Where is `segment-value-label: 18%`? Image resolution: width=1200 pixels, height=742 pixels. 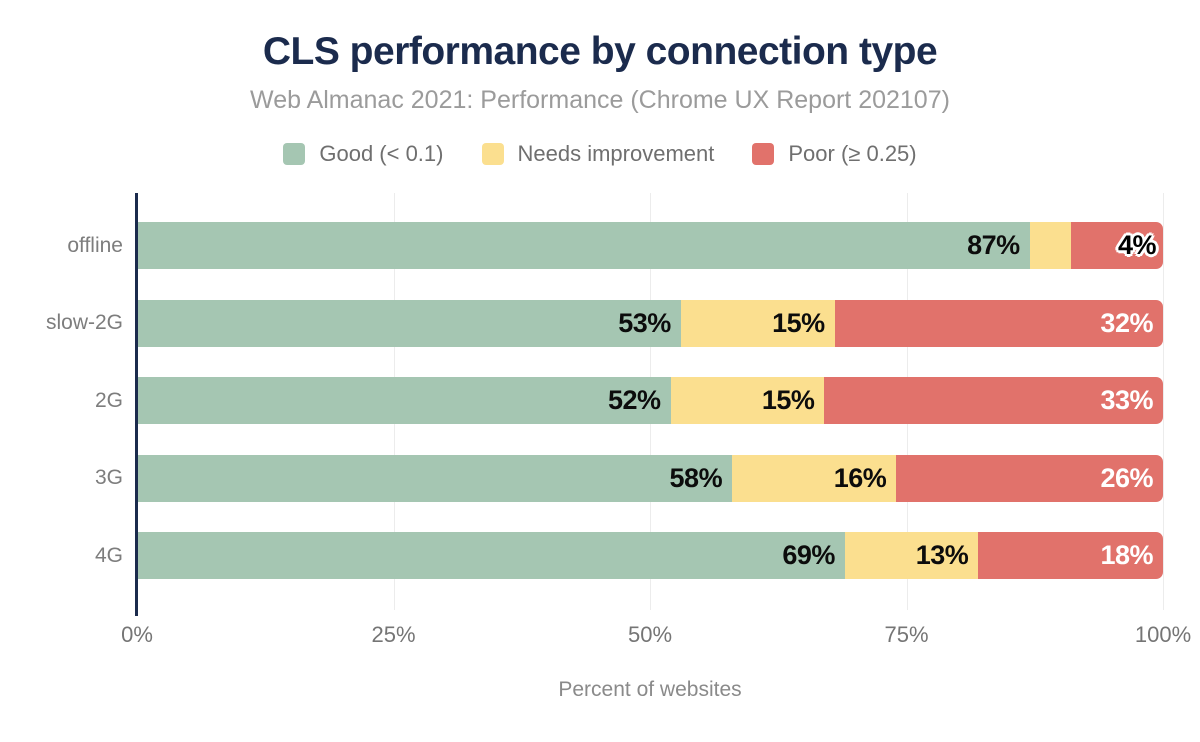
segment-value-label: 18% is located at coordinates (1126, 555).